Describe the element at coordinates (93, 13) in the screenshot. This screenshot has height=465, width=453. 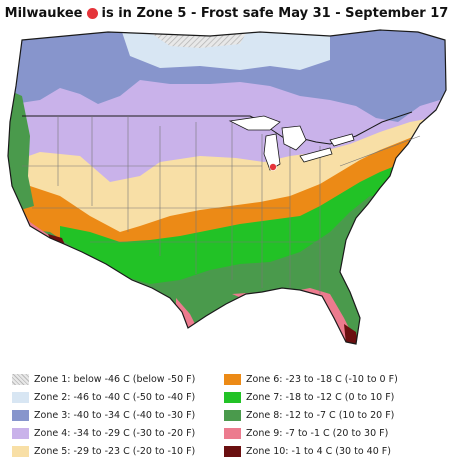
I see `location-marker-icon` at that location.